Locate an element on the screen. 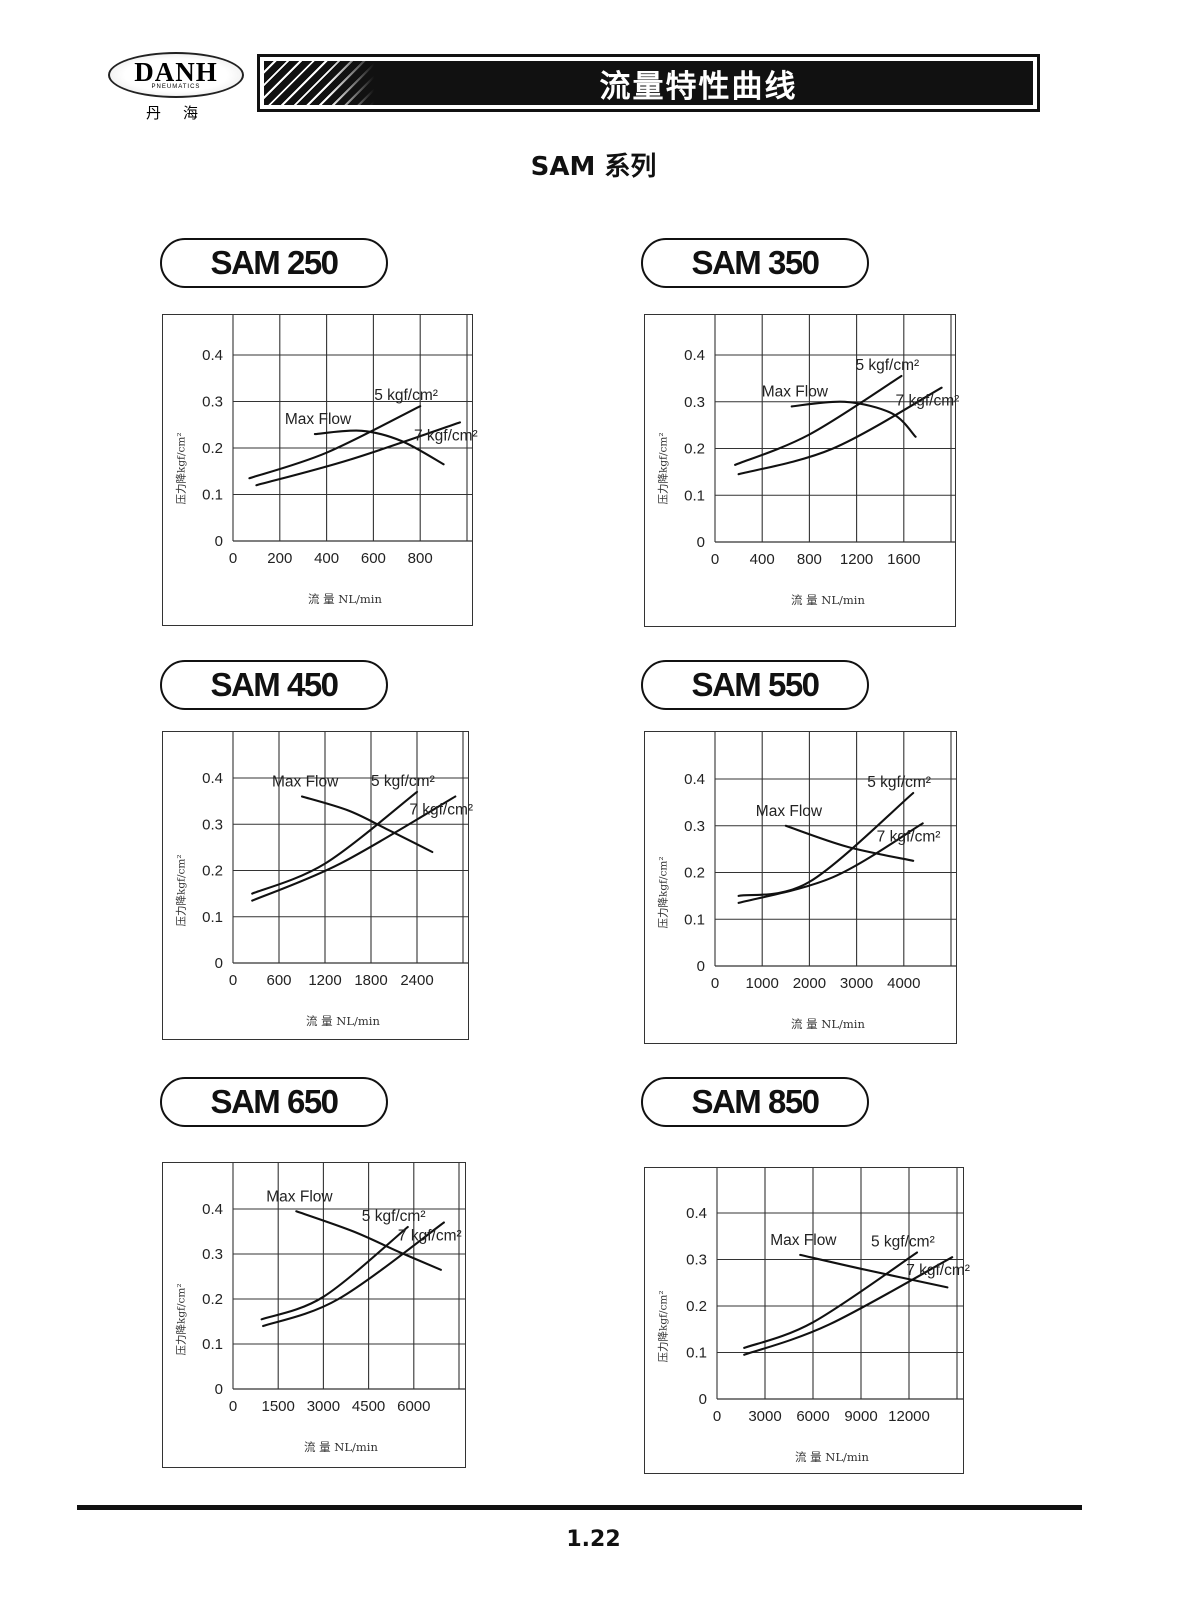 The width and height of the screenshot is (1187, 1600). logo-emblem: DANH PNEUMATICS is located at coordinates (176, 75).